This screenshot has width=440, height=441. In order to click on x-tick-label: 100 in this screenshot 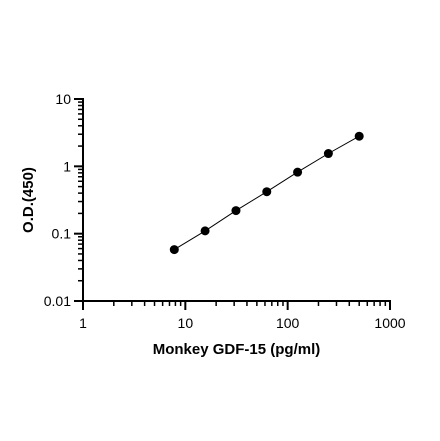, I will do `click(288, 323)`.